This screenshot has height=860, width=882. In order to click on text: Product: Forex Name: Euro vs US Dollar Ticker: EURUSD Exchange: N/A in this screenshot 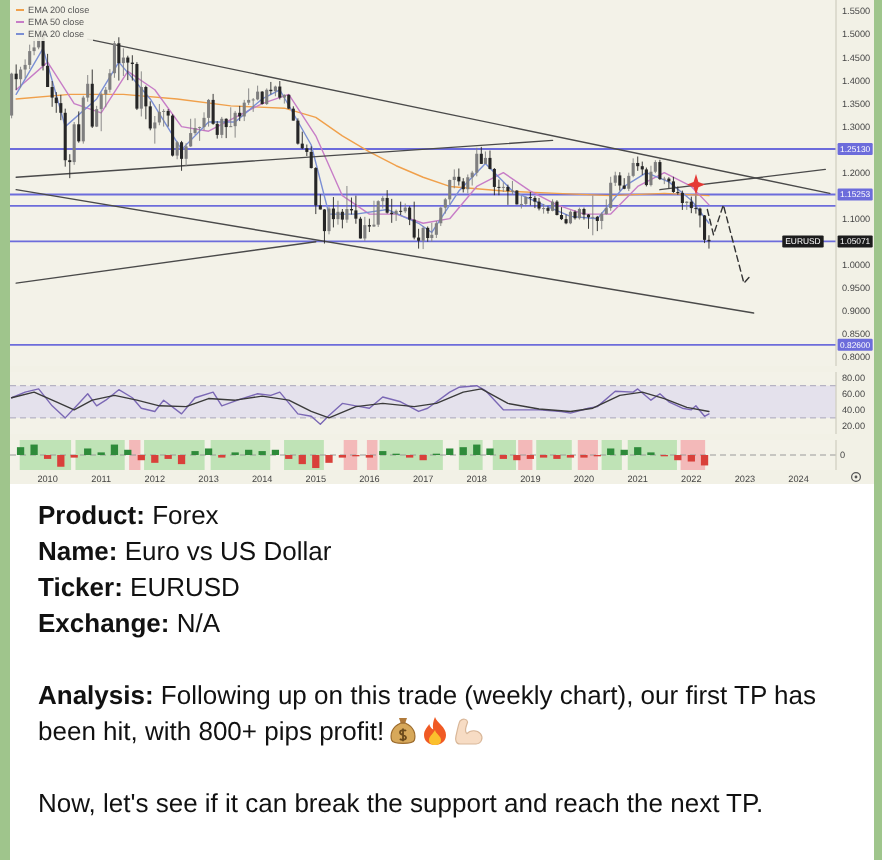, I will do `click(185, 569)`.